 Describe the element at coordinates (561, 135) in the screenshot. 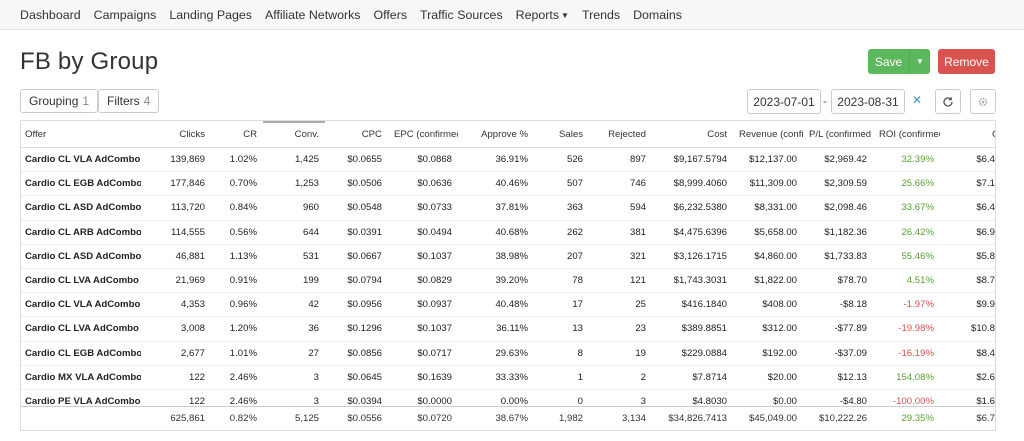

I see `col-sales: Sales` at that location.